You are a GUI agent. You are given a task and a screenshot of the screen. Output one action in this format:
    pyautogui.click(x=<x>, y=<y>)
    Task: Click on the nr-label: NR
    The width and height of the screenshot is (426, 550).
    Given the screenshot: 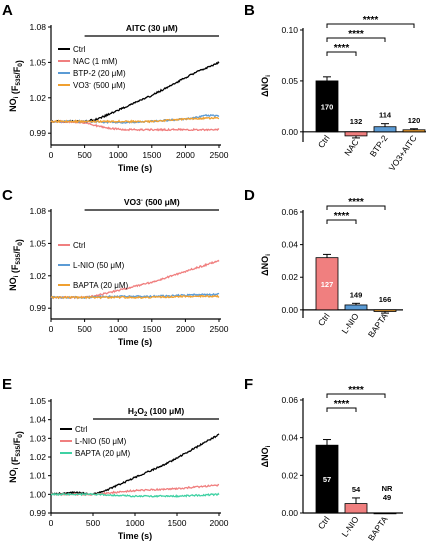 What is the action you would take?
    pyautogui.click(x=387, y=488)
    